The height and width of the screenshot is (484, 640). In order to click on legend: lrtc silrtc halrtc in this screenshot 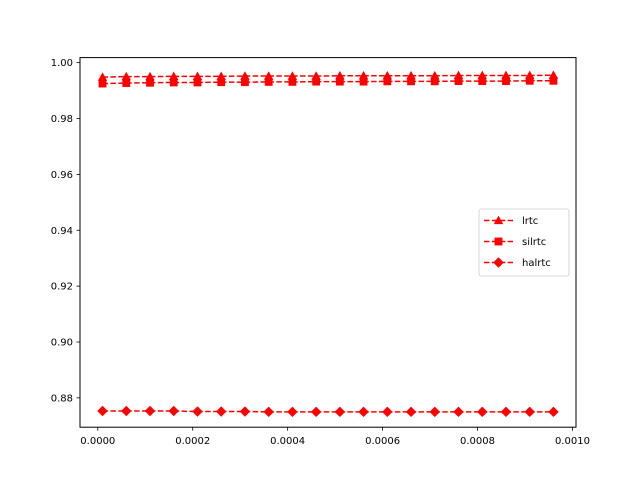, I will do `click(524, 242)`.